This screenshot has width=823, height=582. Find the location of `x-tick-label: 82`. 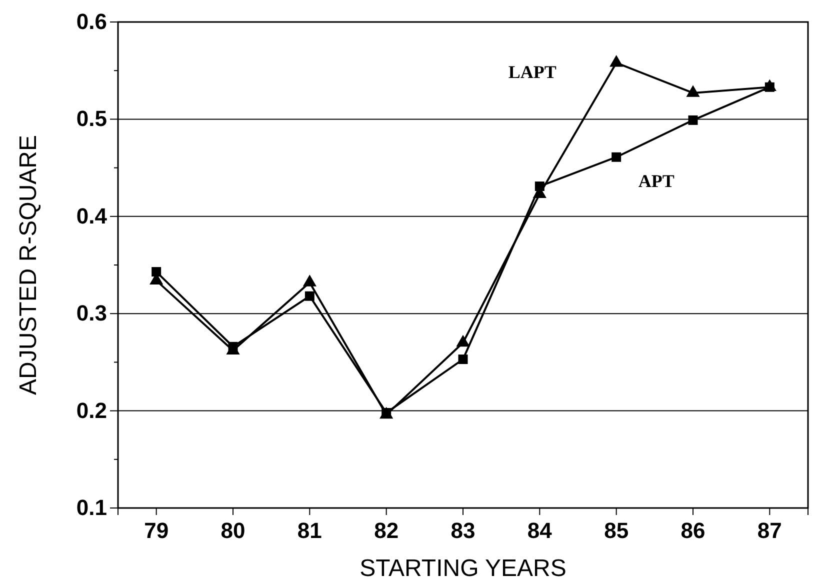

x-tick-label: 82 is located at coordinates (386, 530).